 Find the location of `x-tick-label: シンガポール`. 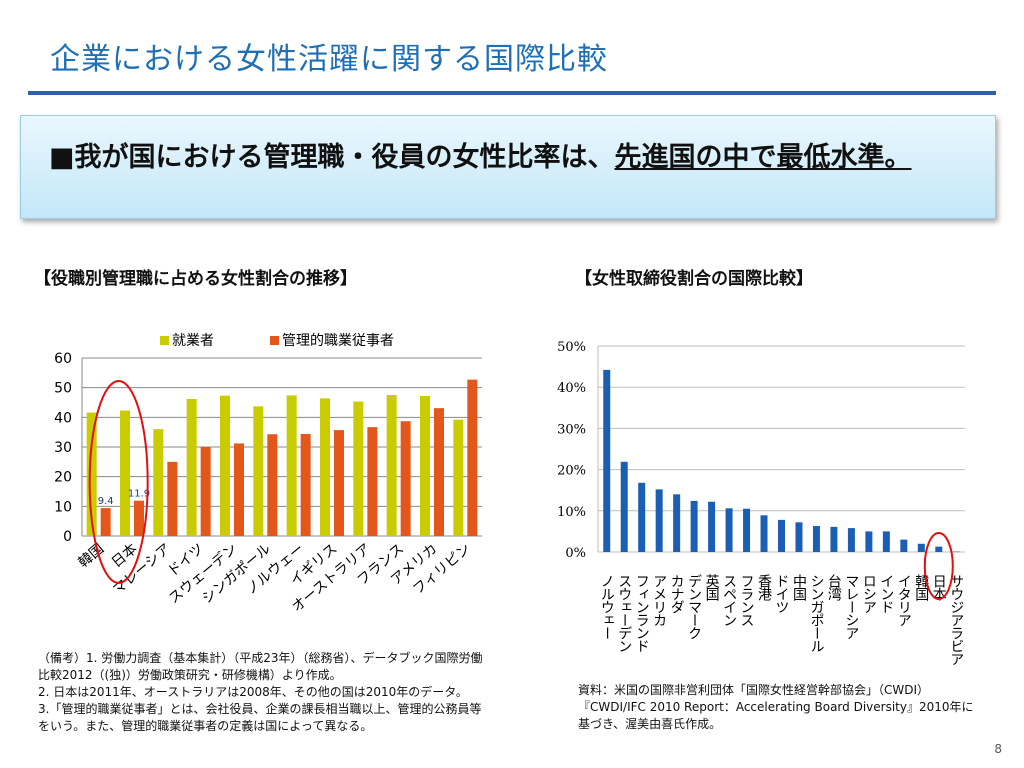

x-tick-label: シンガポール is located at coordinates (816, 613).